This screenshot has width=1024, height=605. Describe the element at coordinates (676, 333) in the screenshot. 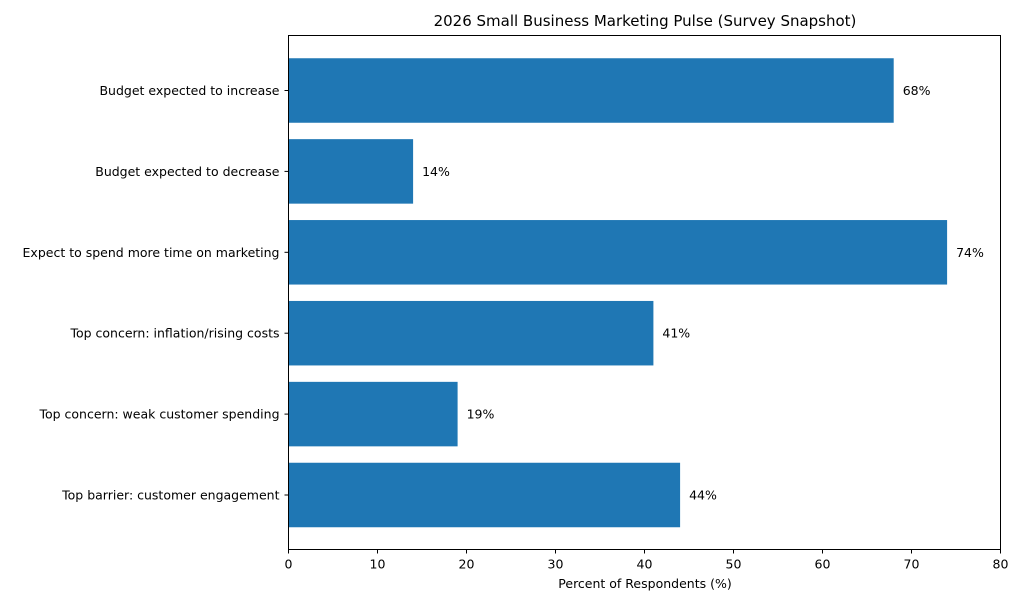

I see `data-label-3: 41%` at that location.